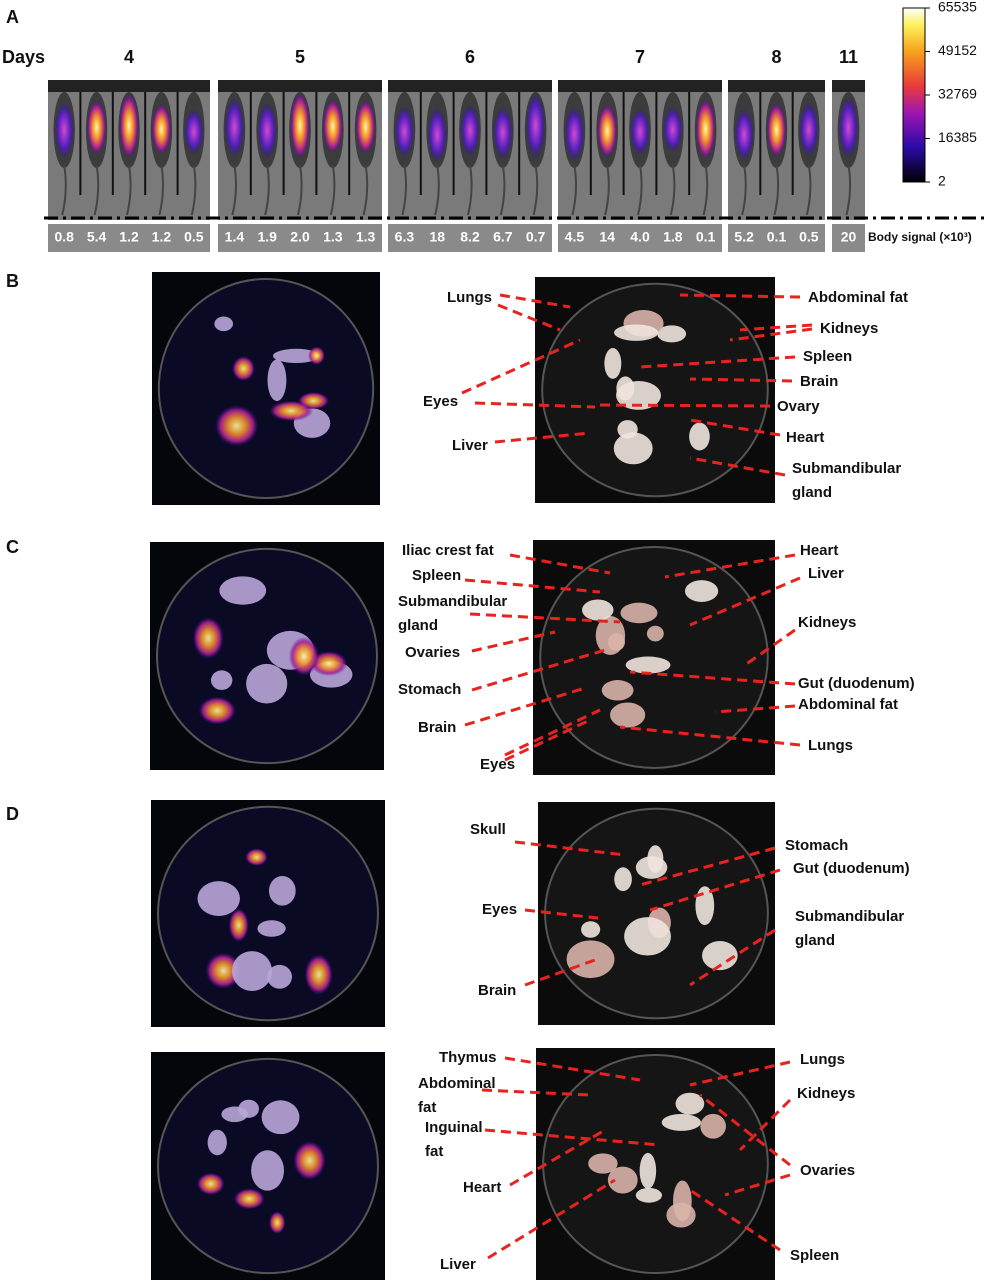  Describe the element at coordinates (488, 829) in the screenshot. I see `organ-label: Skull` at that location.